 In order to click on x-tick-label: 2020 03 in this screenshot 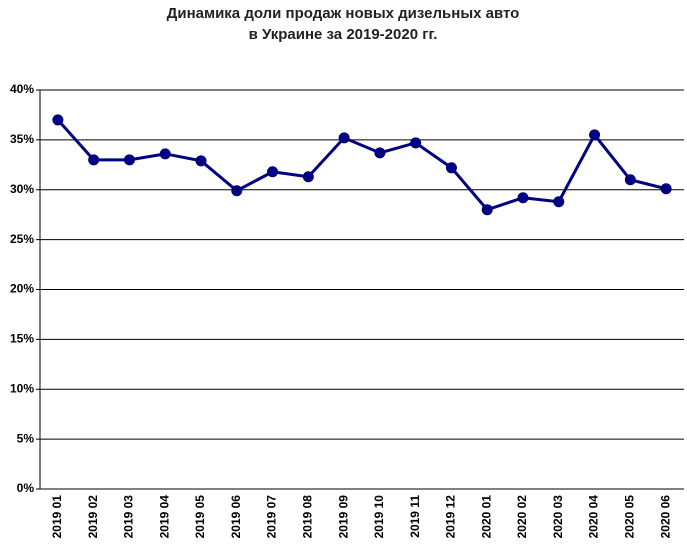, I will do `click(558, 517)`.